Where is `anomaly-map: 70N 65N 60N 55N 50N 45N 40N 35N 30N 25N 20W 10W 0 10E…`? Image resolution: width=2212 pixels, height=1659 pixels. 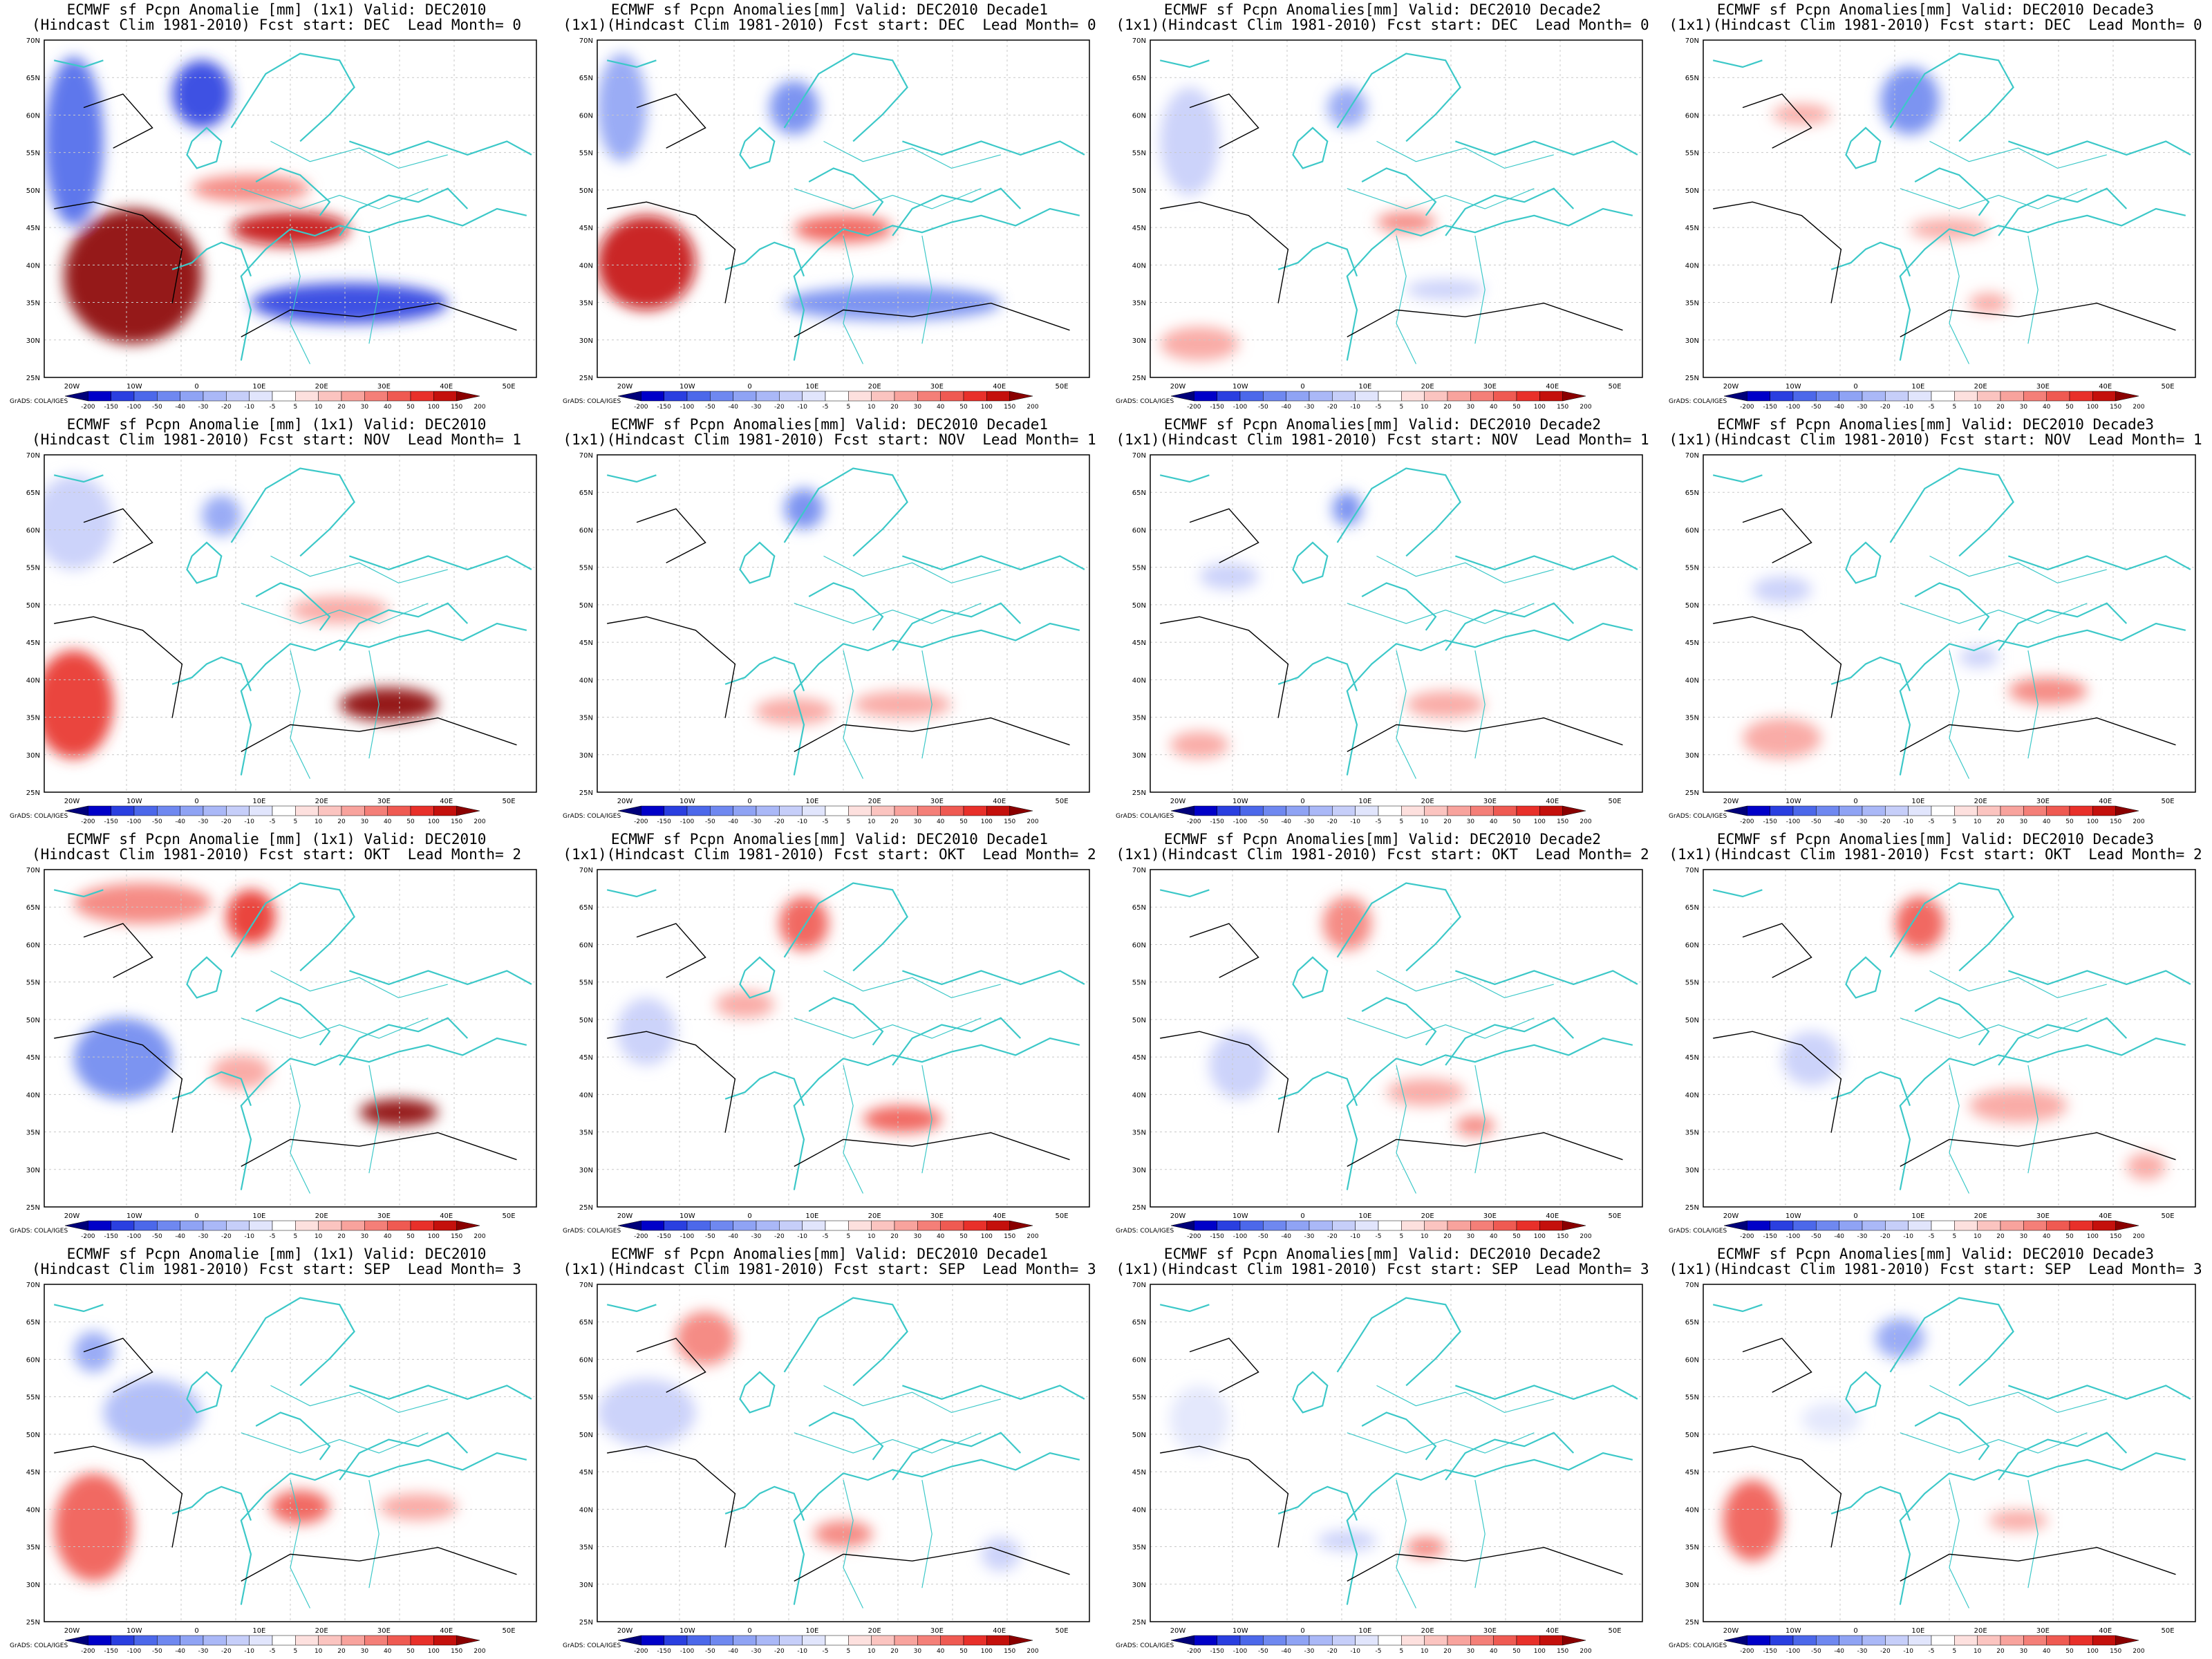
anomaly-map: 70N 65N 60N 55N 50N 45N 40N 35N 30N 25N 20W 10W 0 10E… is located at coordinates (835, 638).